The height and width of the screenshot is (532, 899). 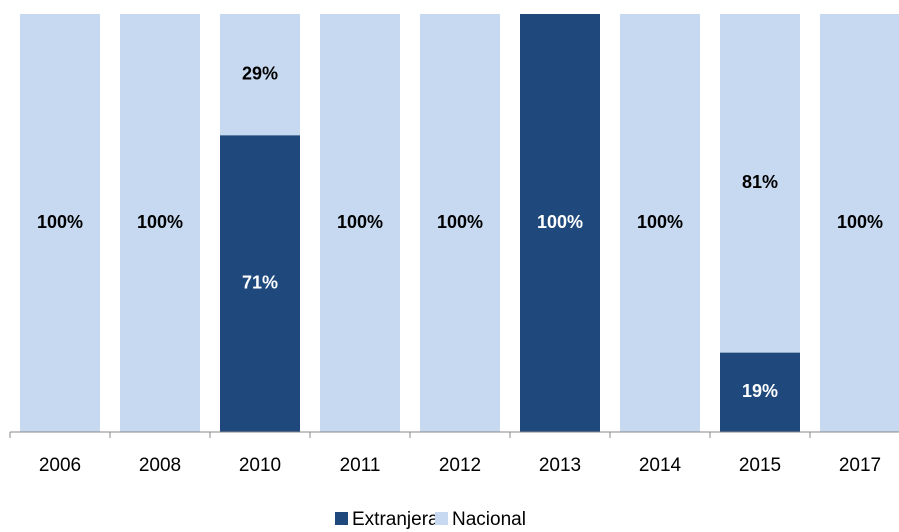 I want to click on legend-label: Nacional, so click(x=489, y=519).